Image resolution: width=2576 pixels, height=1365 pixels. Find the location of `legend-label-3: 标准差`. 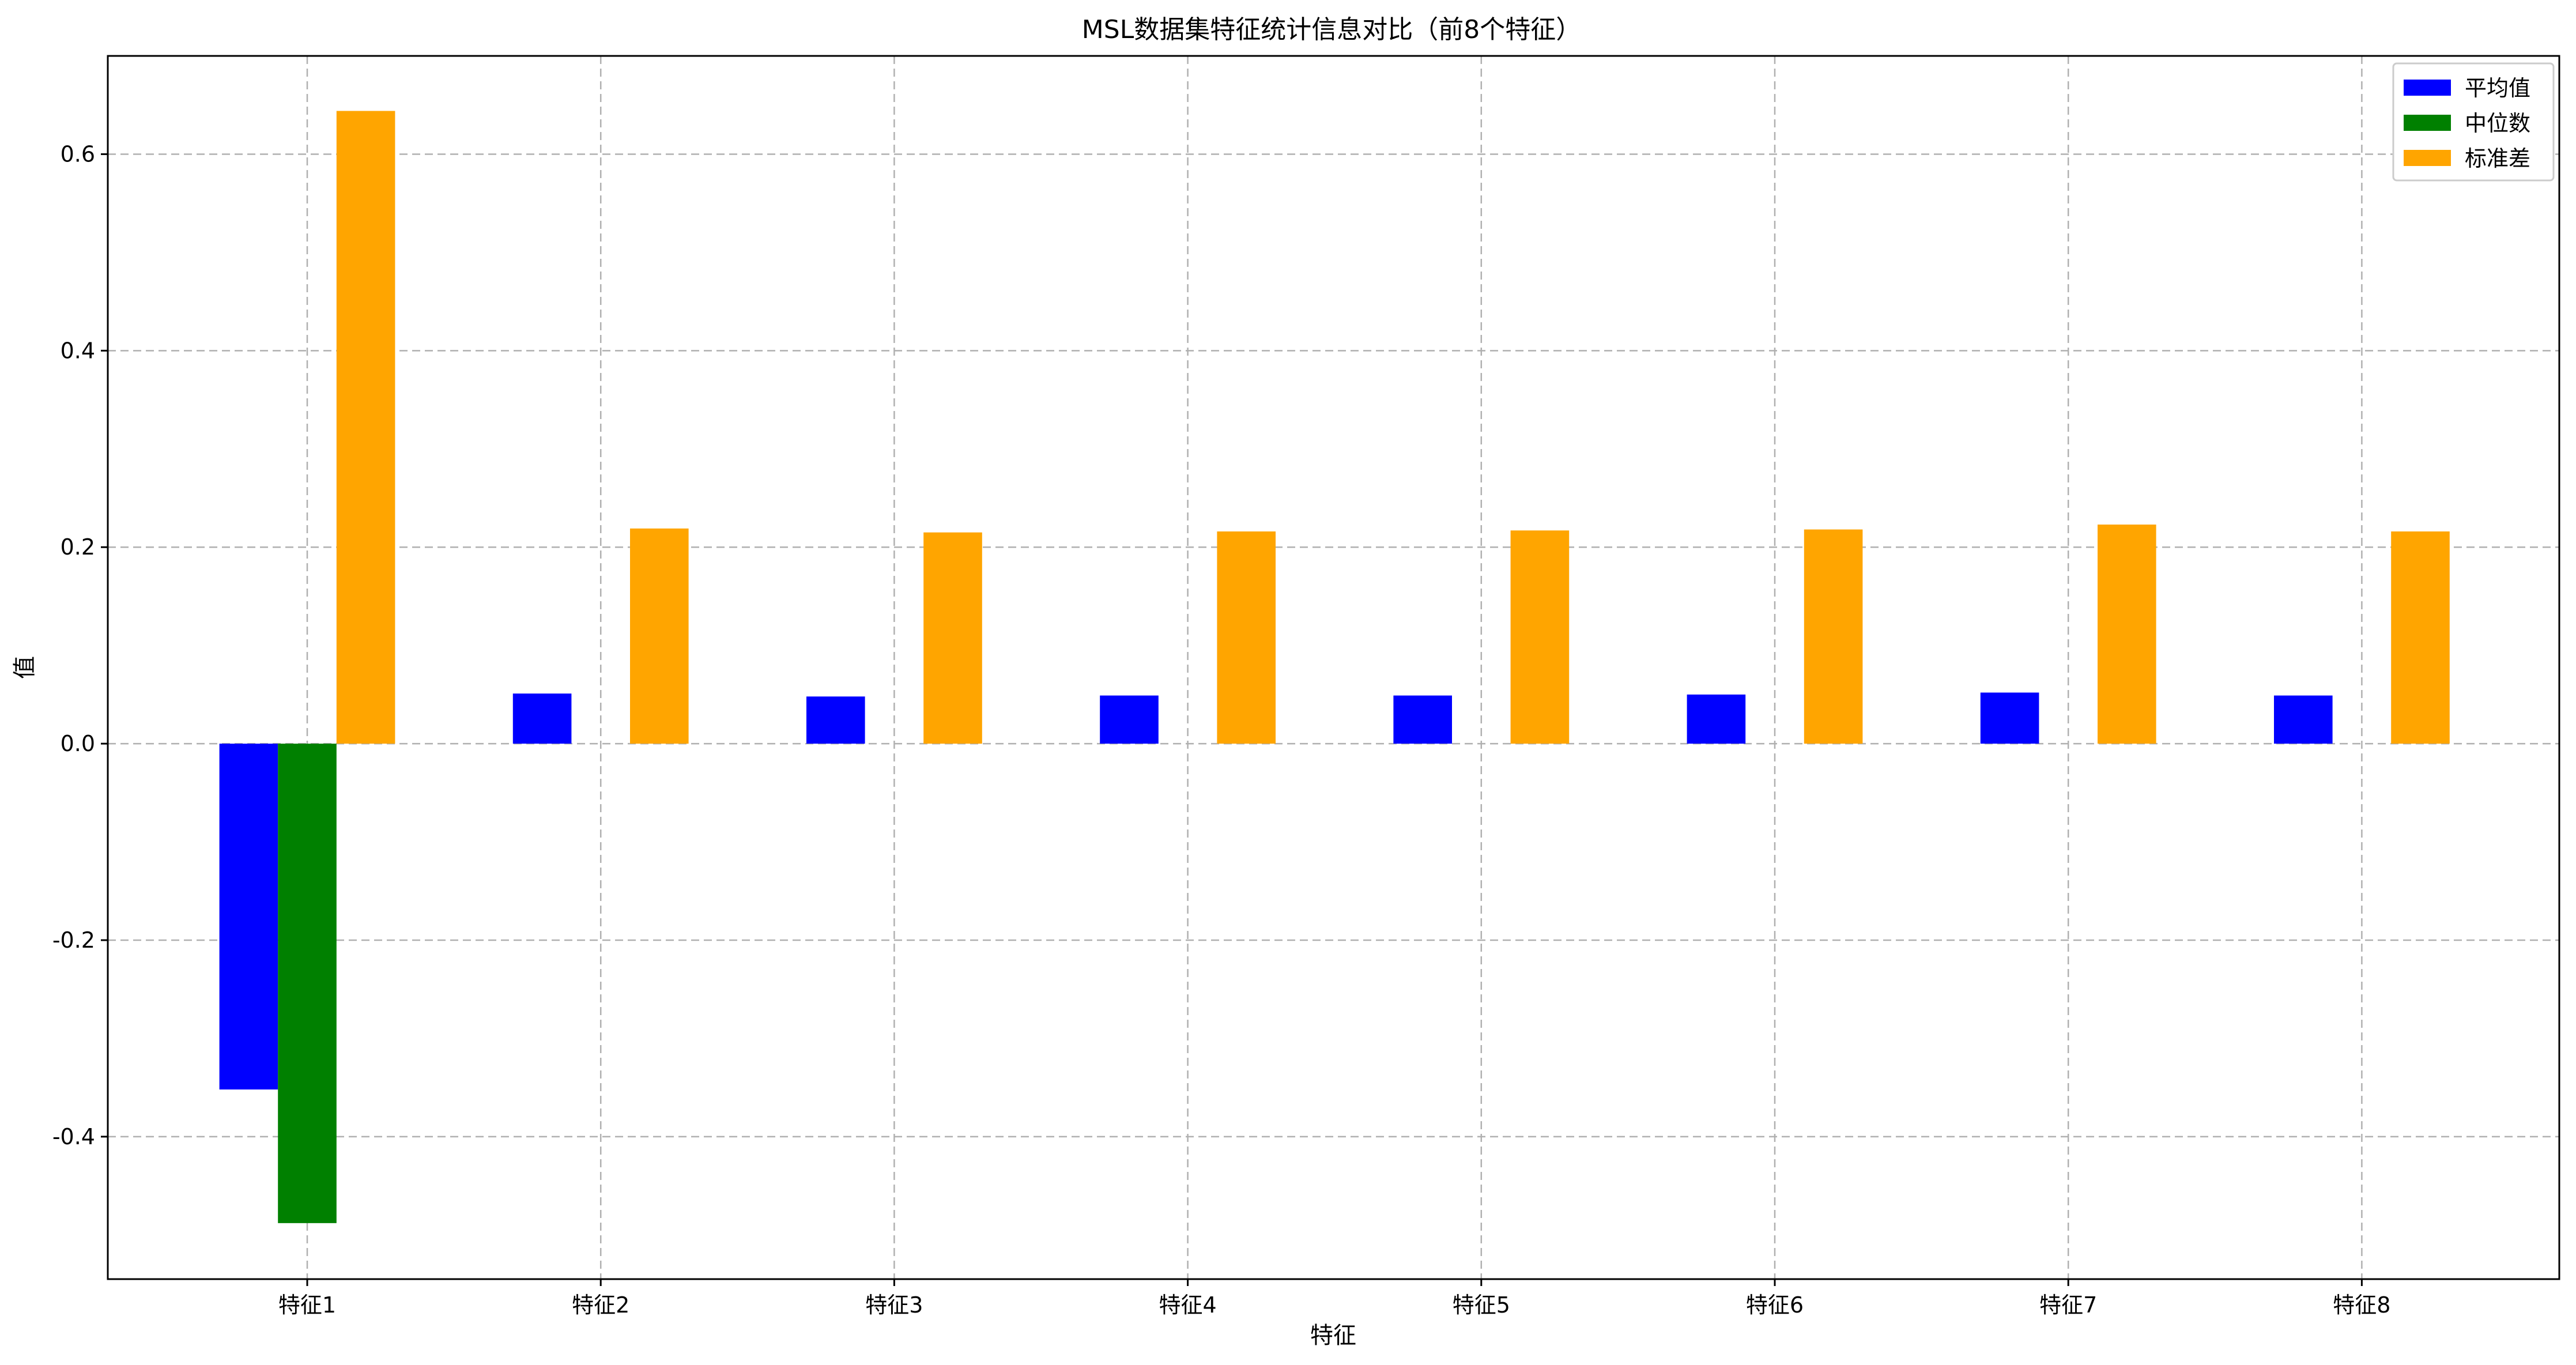

legend-label-3: 标准差 is located at coordinates (2497, 158).